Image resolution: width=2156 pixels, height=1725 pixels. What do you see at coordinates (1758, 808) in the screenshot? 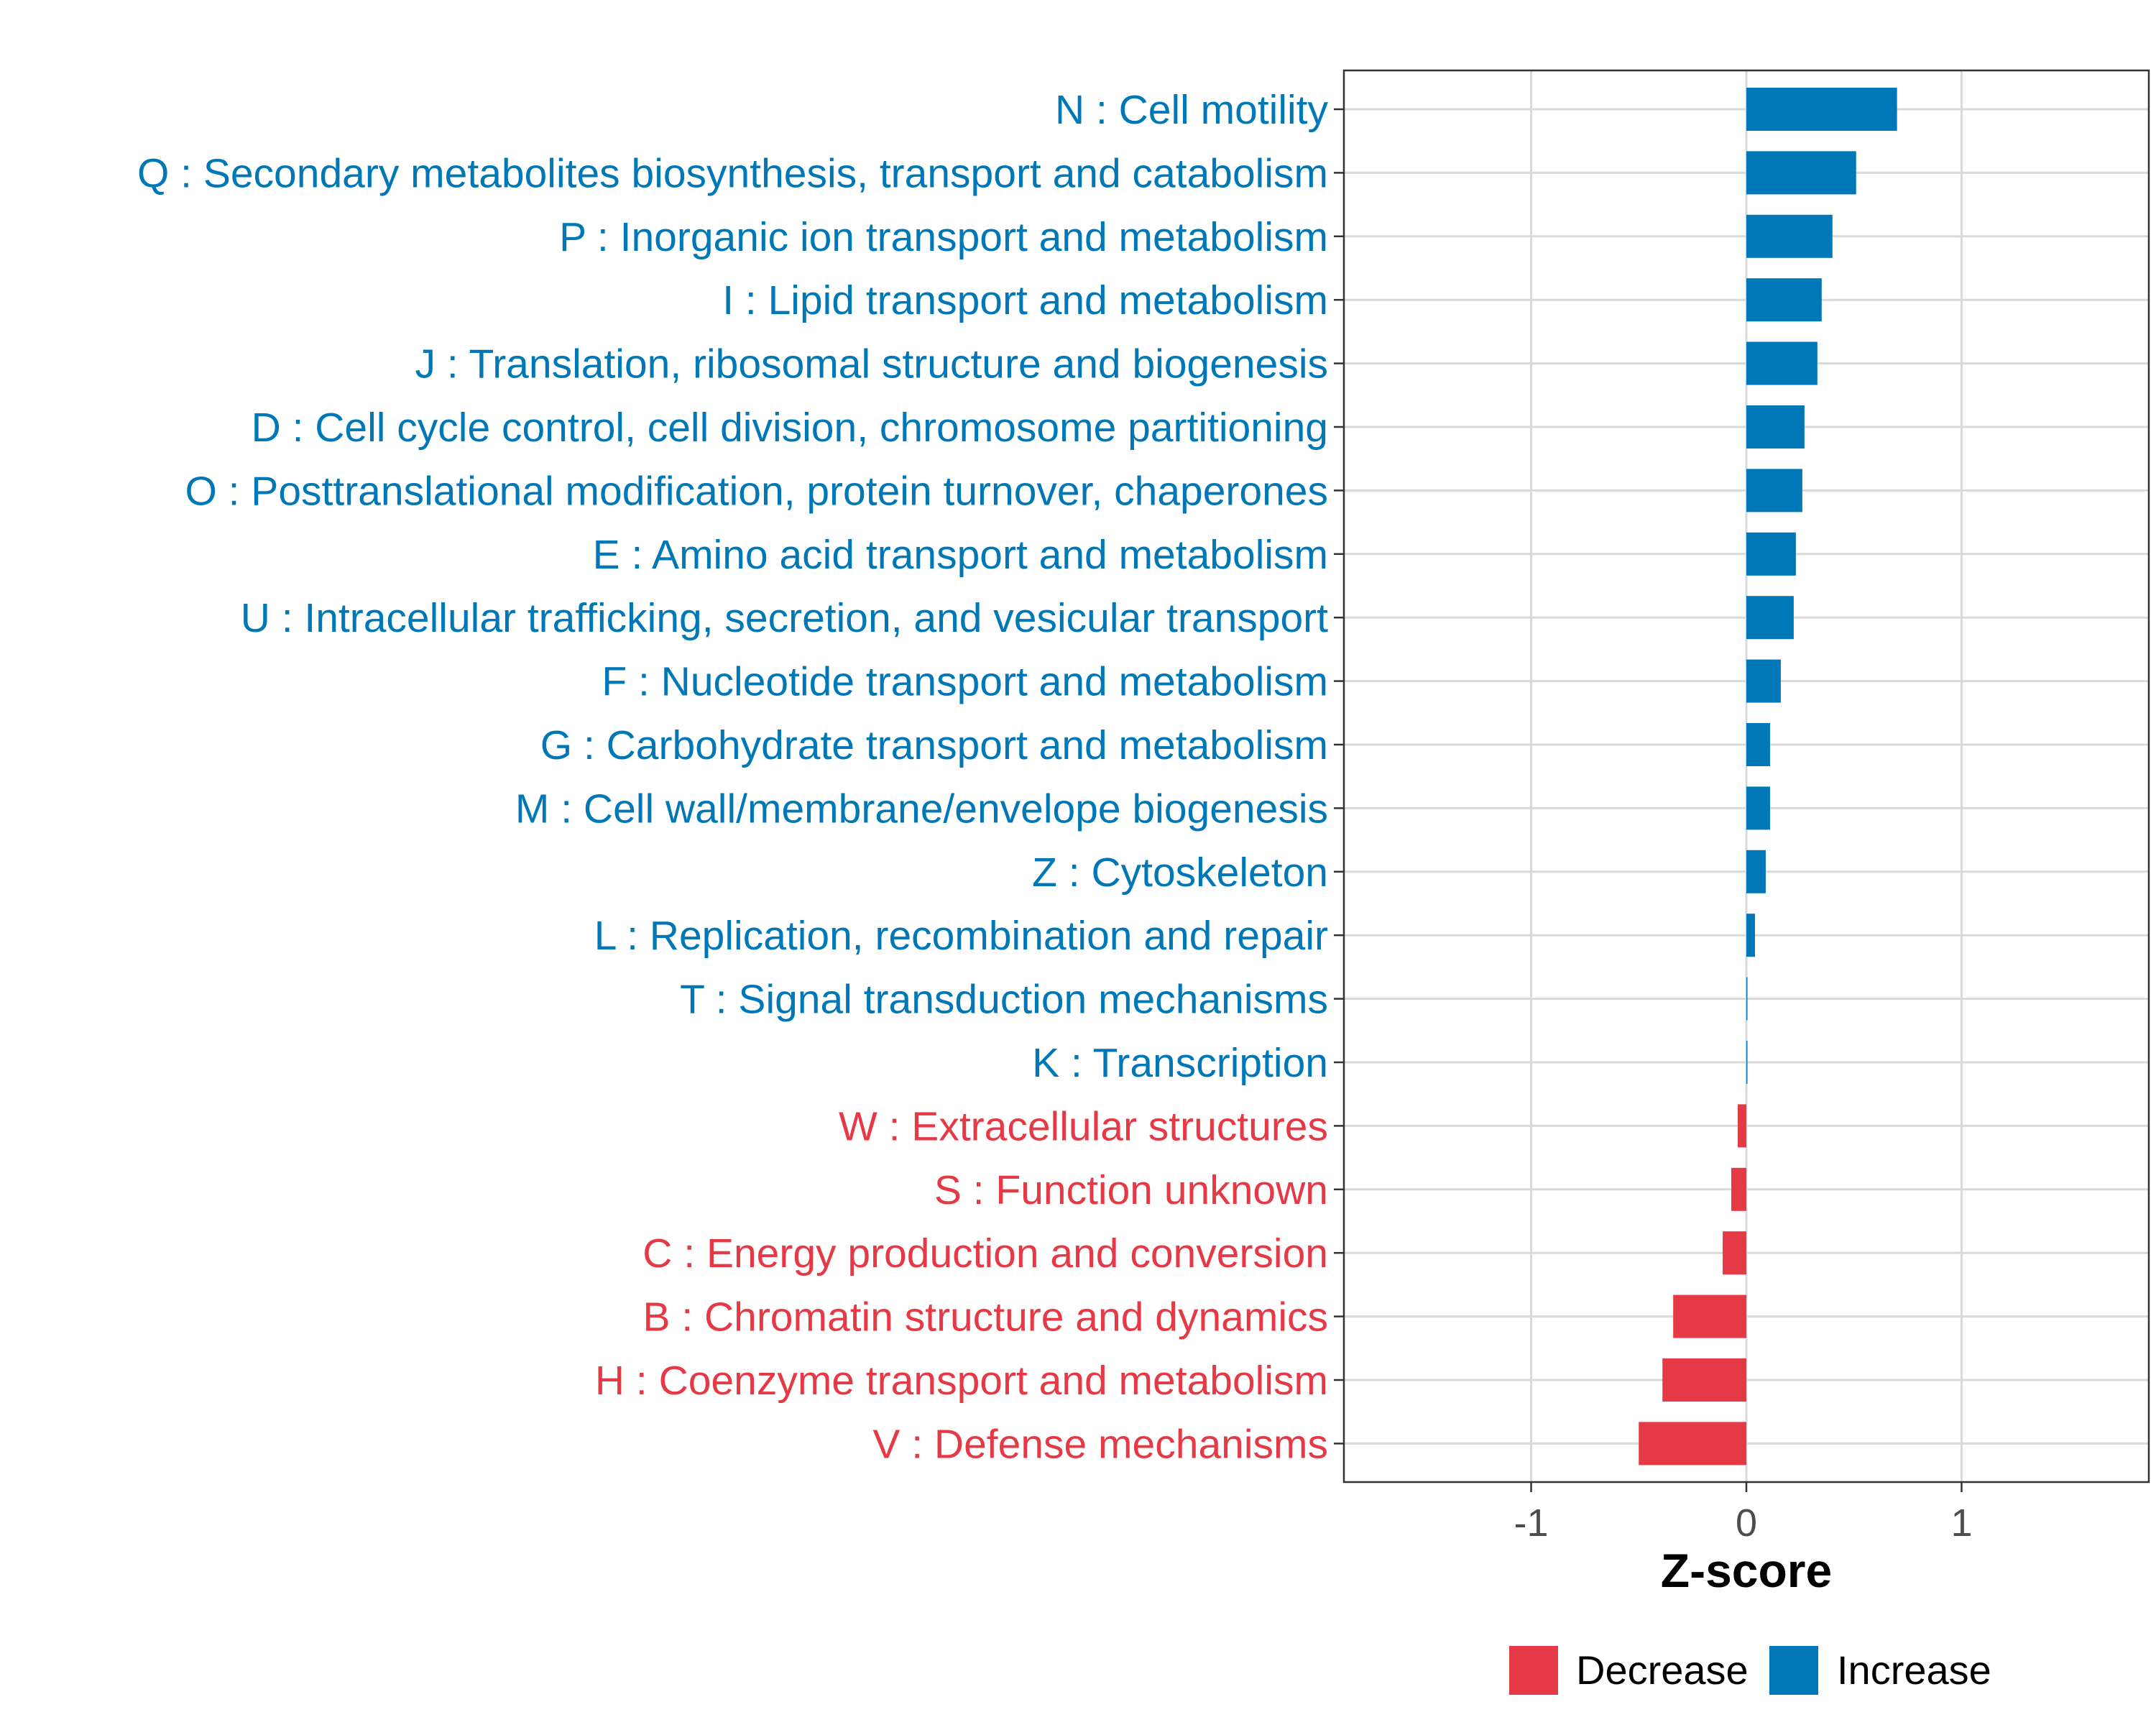
I see `bar-m` at bounding box center [1758, 808].